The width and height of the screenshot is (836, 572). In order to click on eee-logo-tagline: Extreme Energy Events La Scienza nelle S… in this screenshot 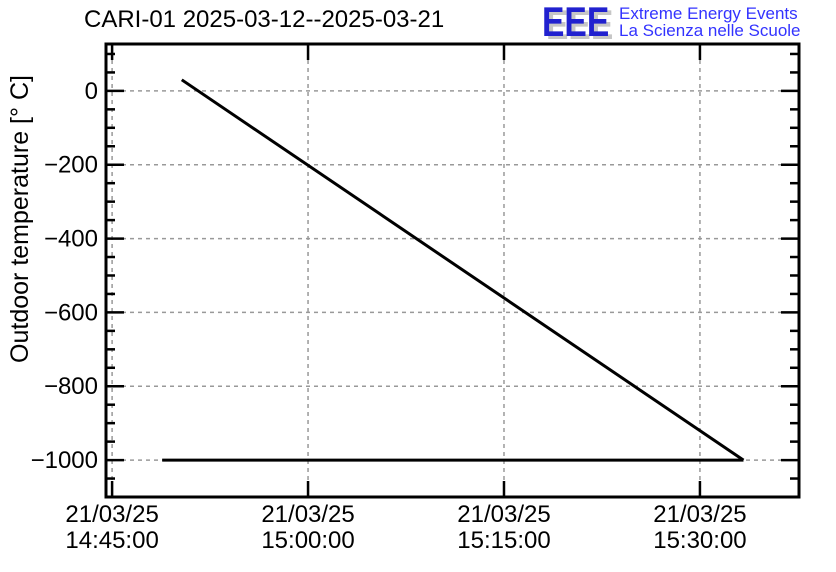, I will do `click(710, 21)`.